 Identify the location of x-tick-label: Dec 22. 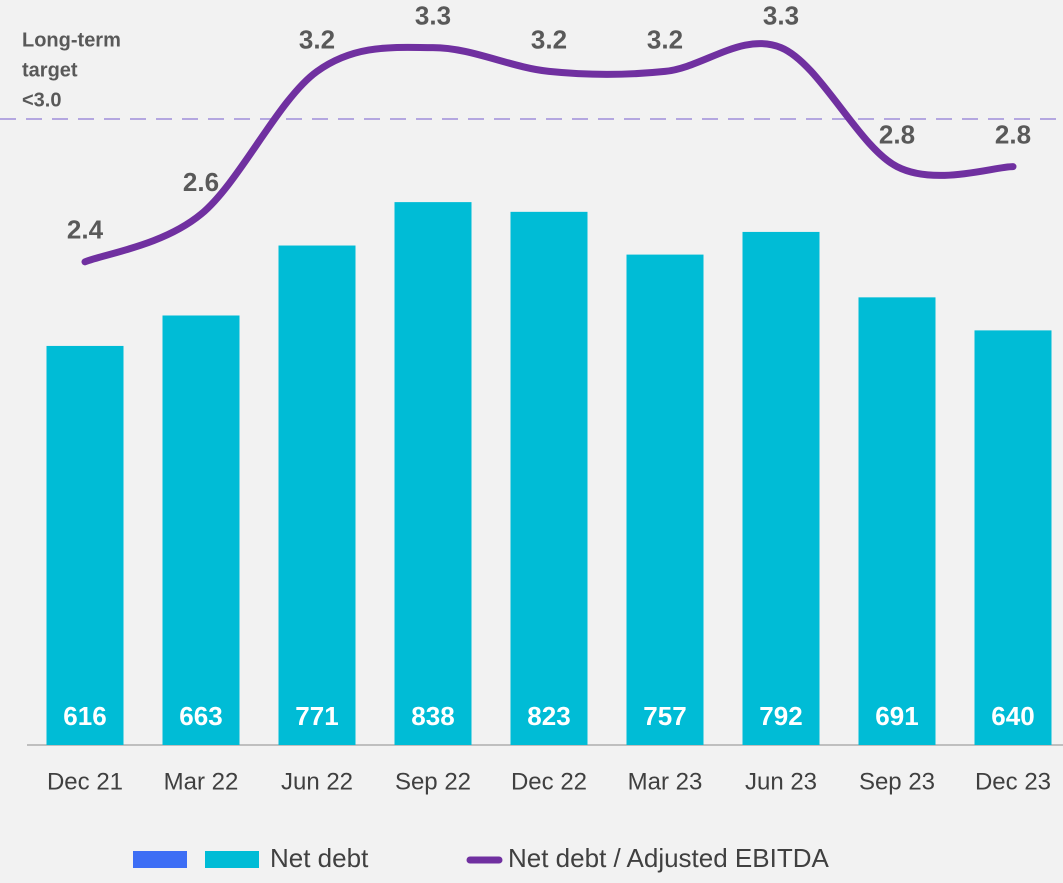
(549, 781).